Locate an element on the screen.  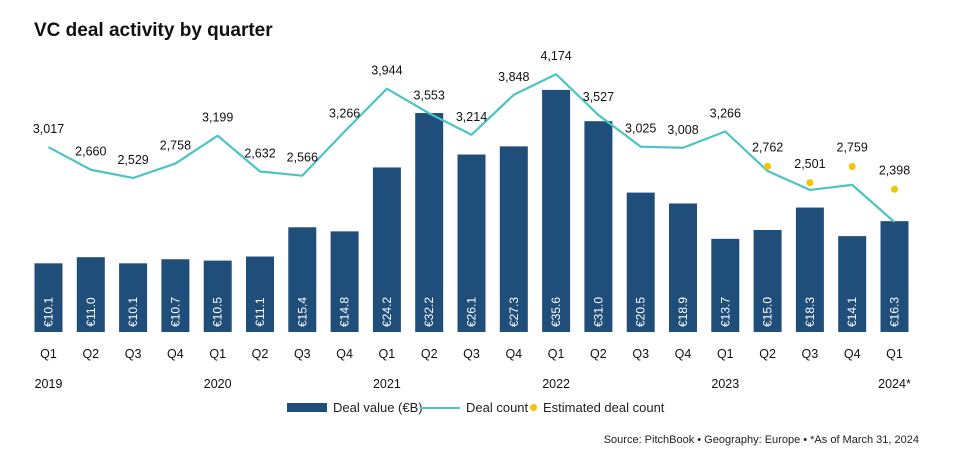
bar-value-label: €11.1 is located at coordinates (260, 311).